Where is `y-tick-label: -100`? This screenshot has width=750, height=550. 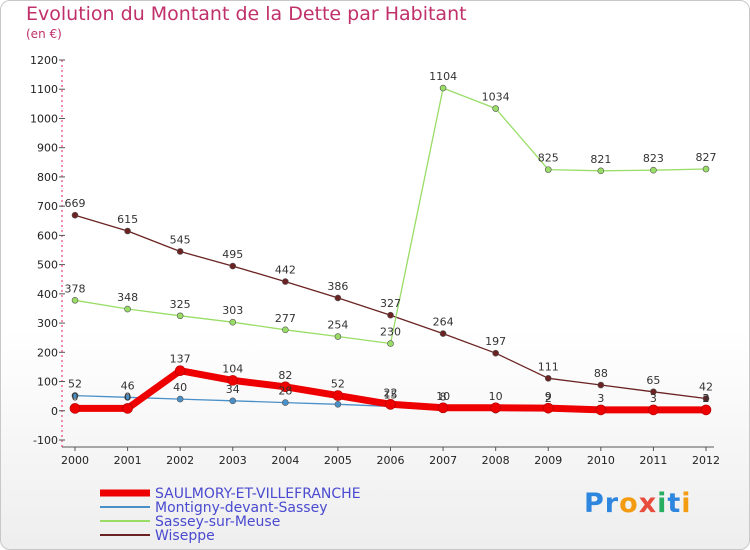
y-tick-label: -100 is located at coordinates (45, 440).